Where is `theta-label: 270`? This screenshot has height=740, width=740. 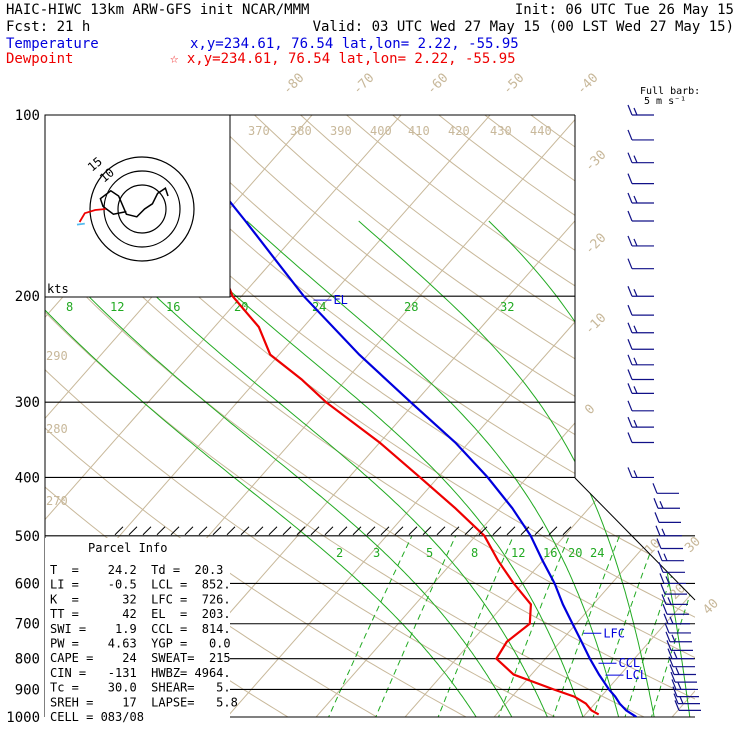 theta-label: 270 is located at coordinates (57, 501).